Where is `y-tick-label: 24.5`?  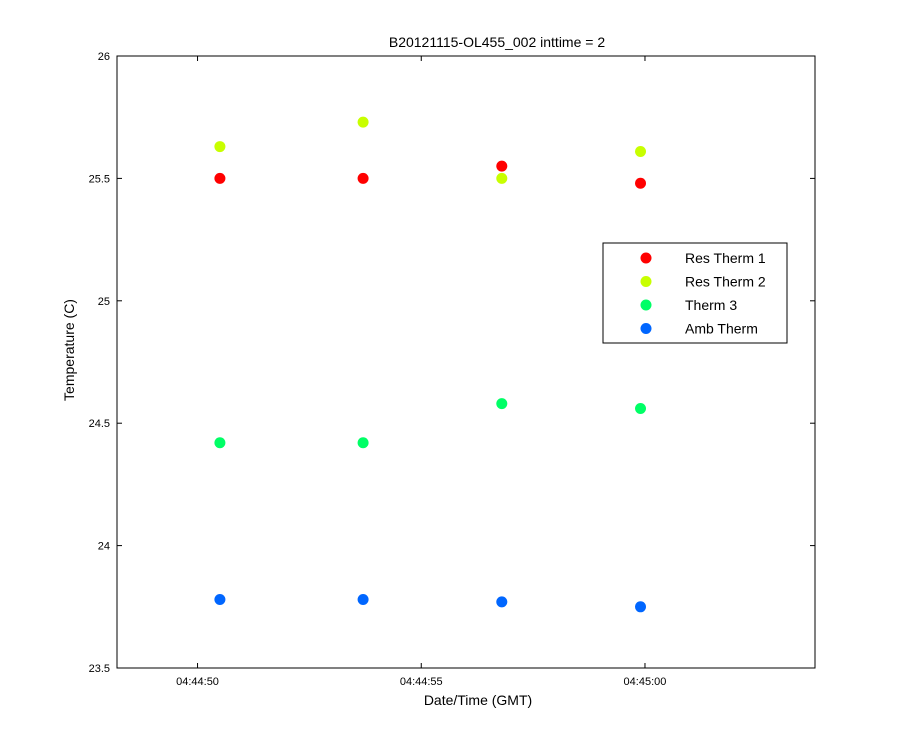
y-tick-label: 24.5 is located at coordinates (99, 424).